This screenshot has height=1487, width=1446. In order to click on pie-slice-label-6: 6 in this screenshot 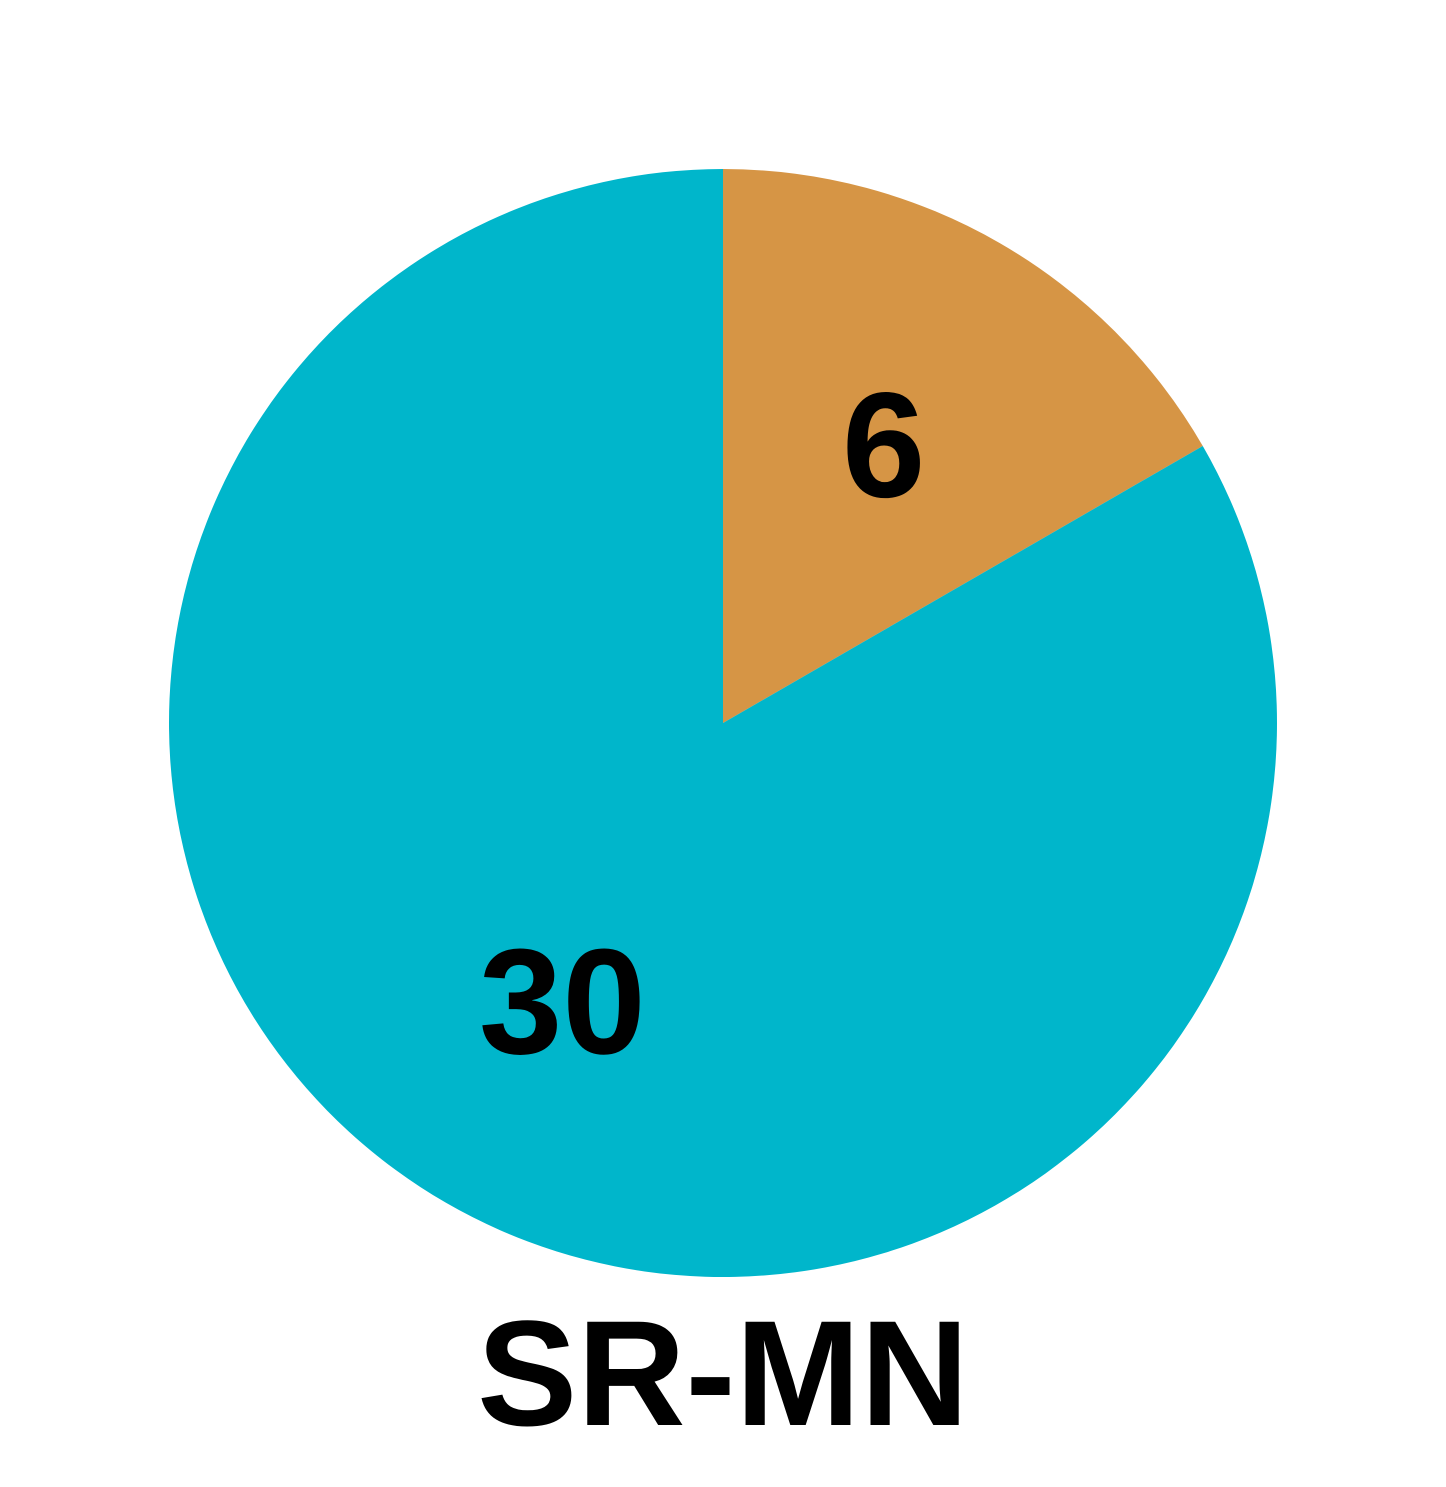, I will do `click(883, 445)`.